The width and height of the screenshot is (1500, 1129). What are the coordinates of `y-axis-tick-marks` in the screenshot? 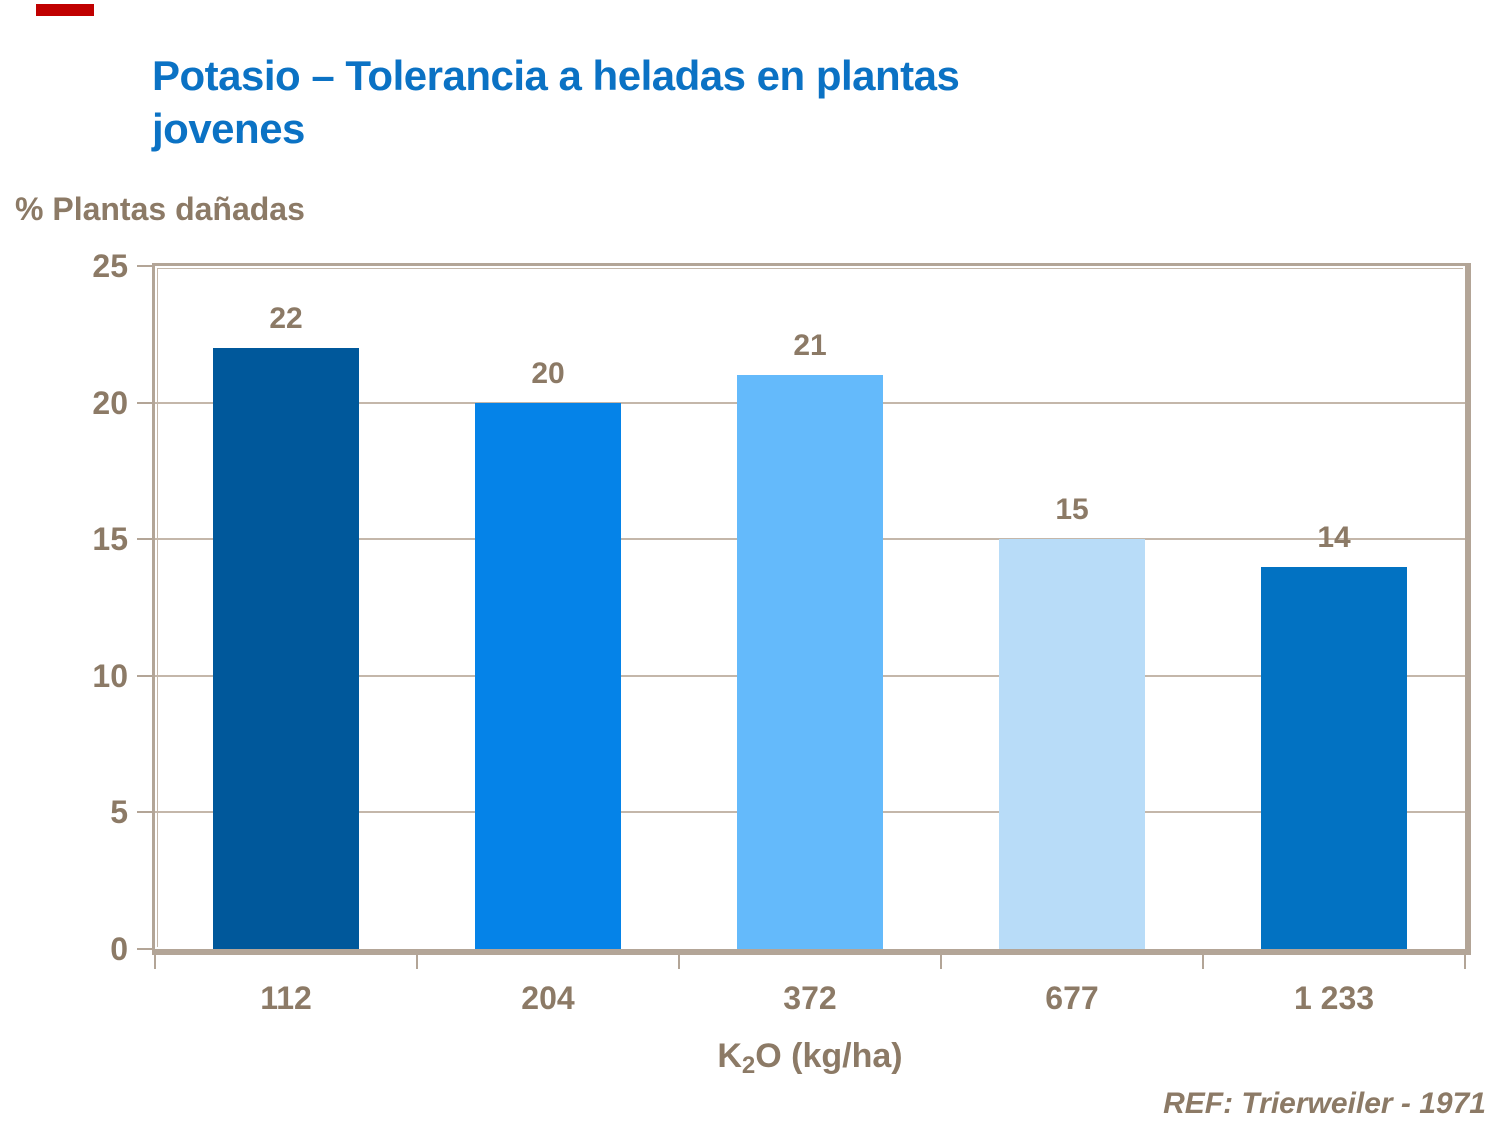 It's located at (144, 607).